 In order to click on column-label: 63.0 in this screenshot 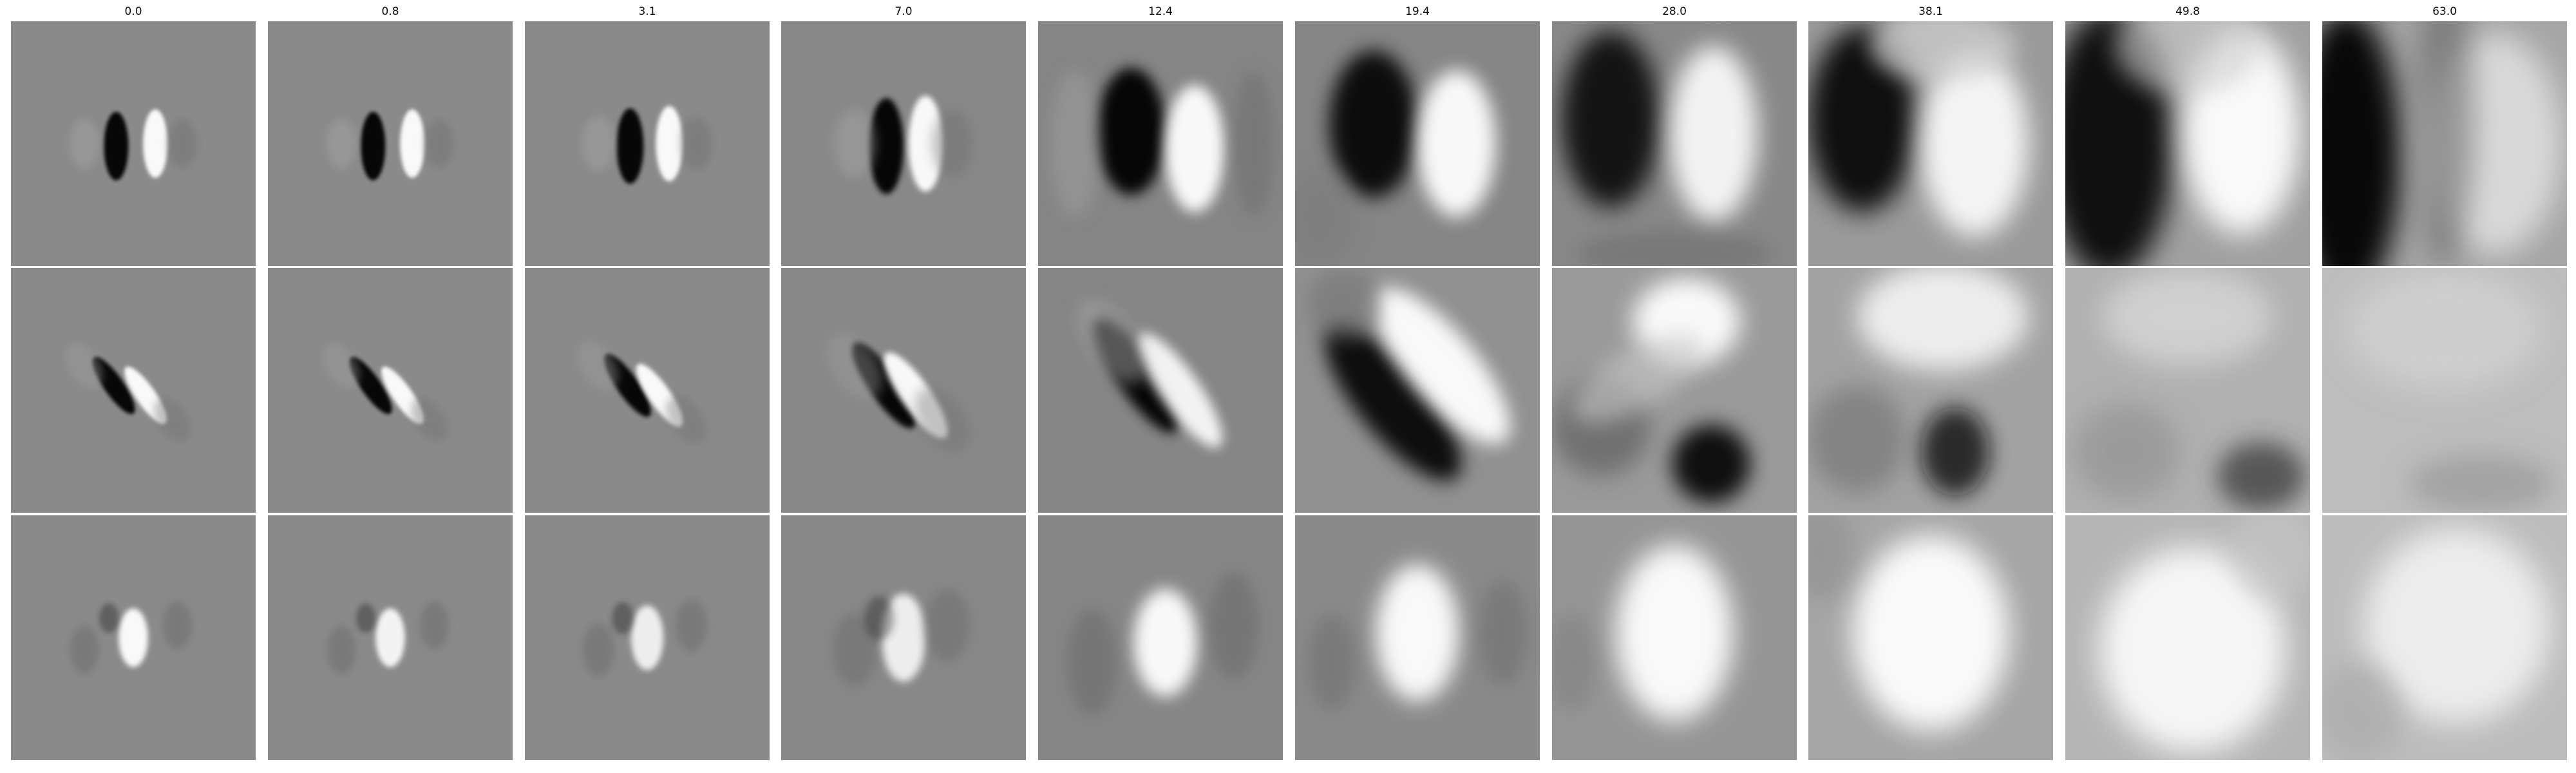, I will do `click(2444, 11)`.